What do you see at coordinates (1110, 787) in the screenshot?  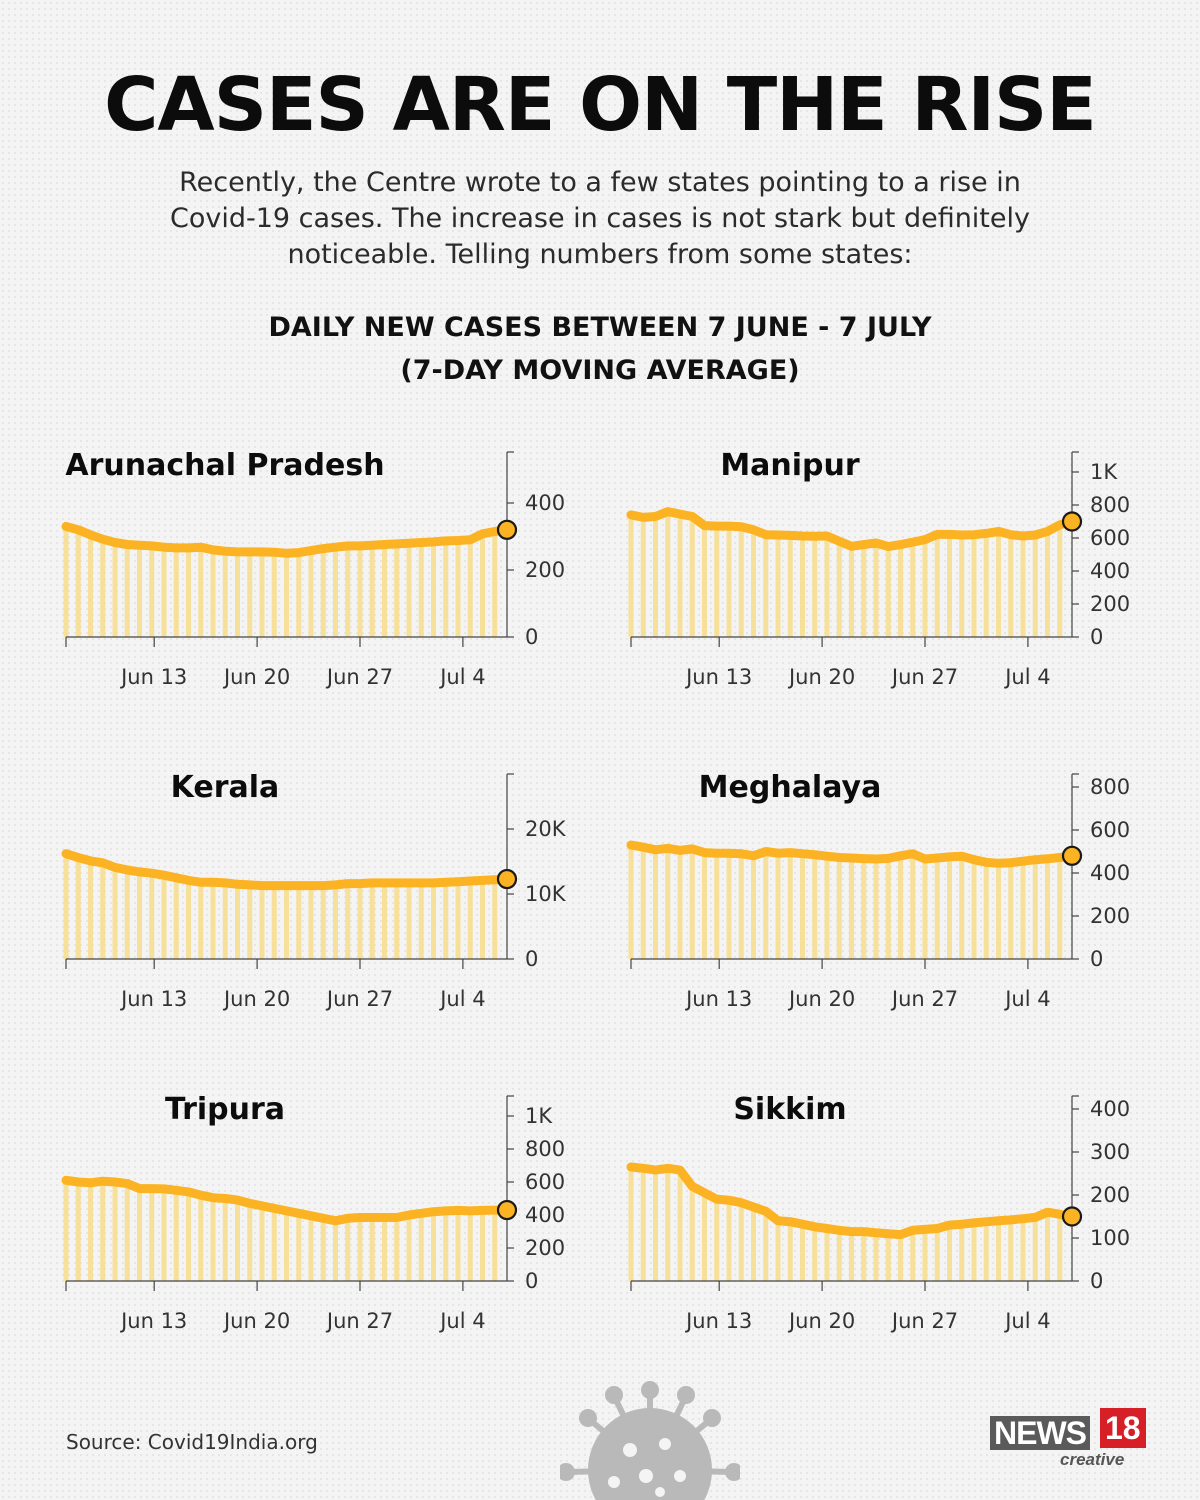 I see `y-tick-label: 800` at bounding box center [1110, 787].